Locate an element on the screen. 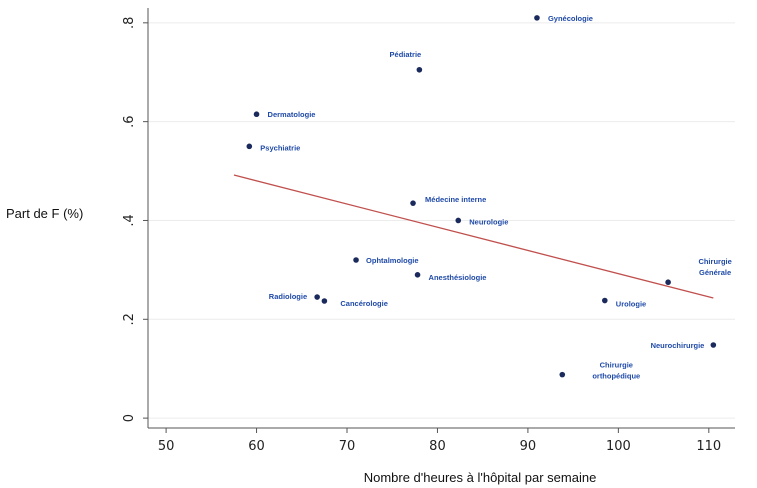 The image size is (757, 488). x-tick-label: 110 is located at coordinates (708, 446).